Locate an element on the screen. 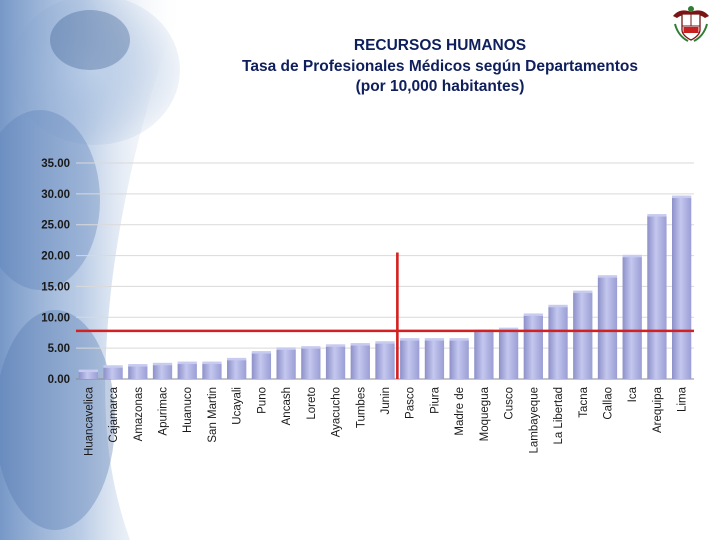  bar-puno is located at coordinates (261, 366).